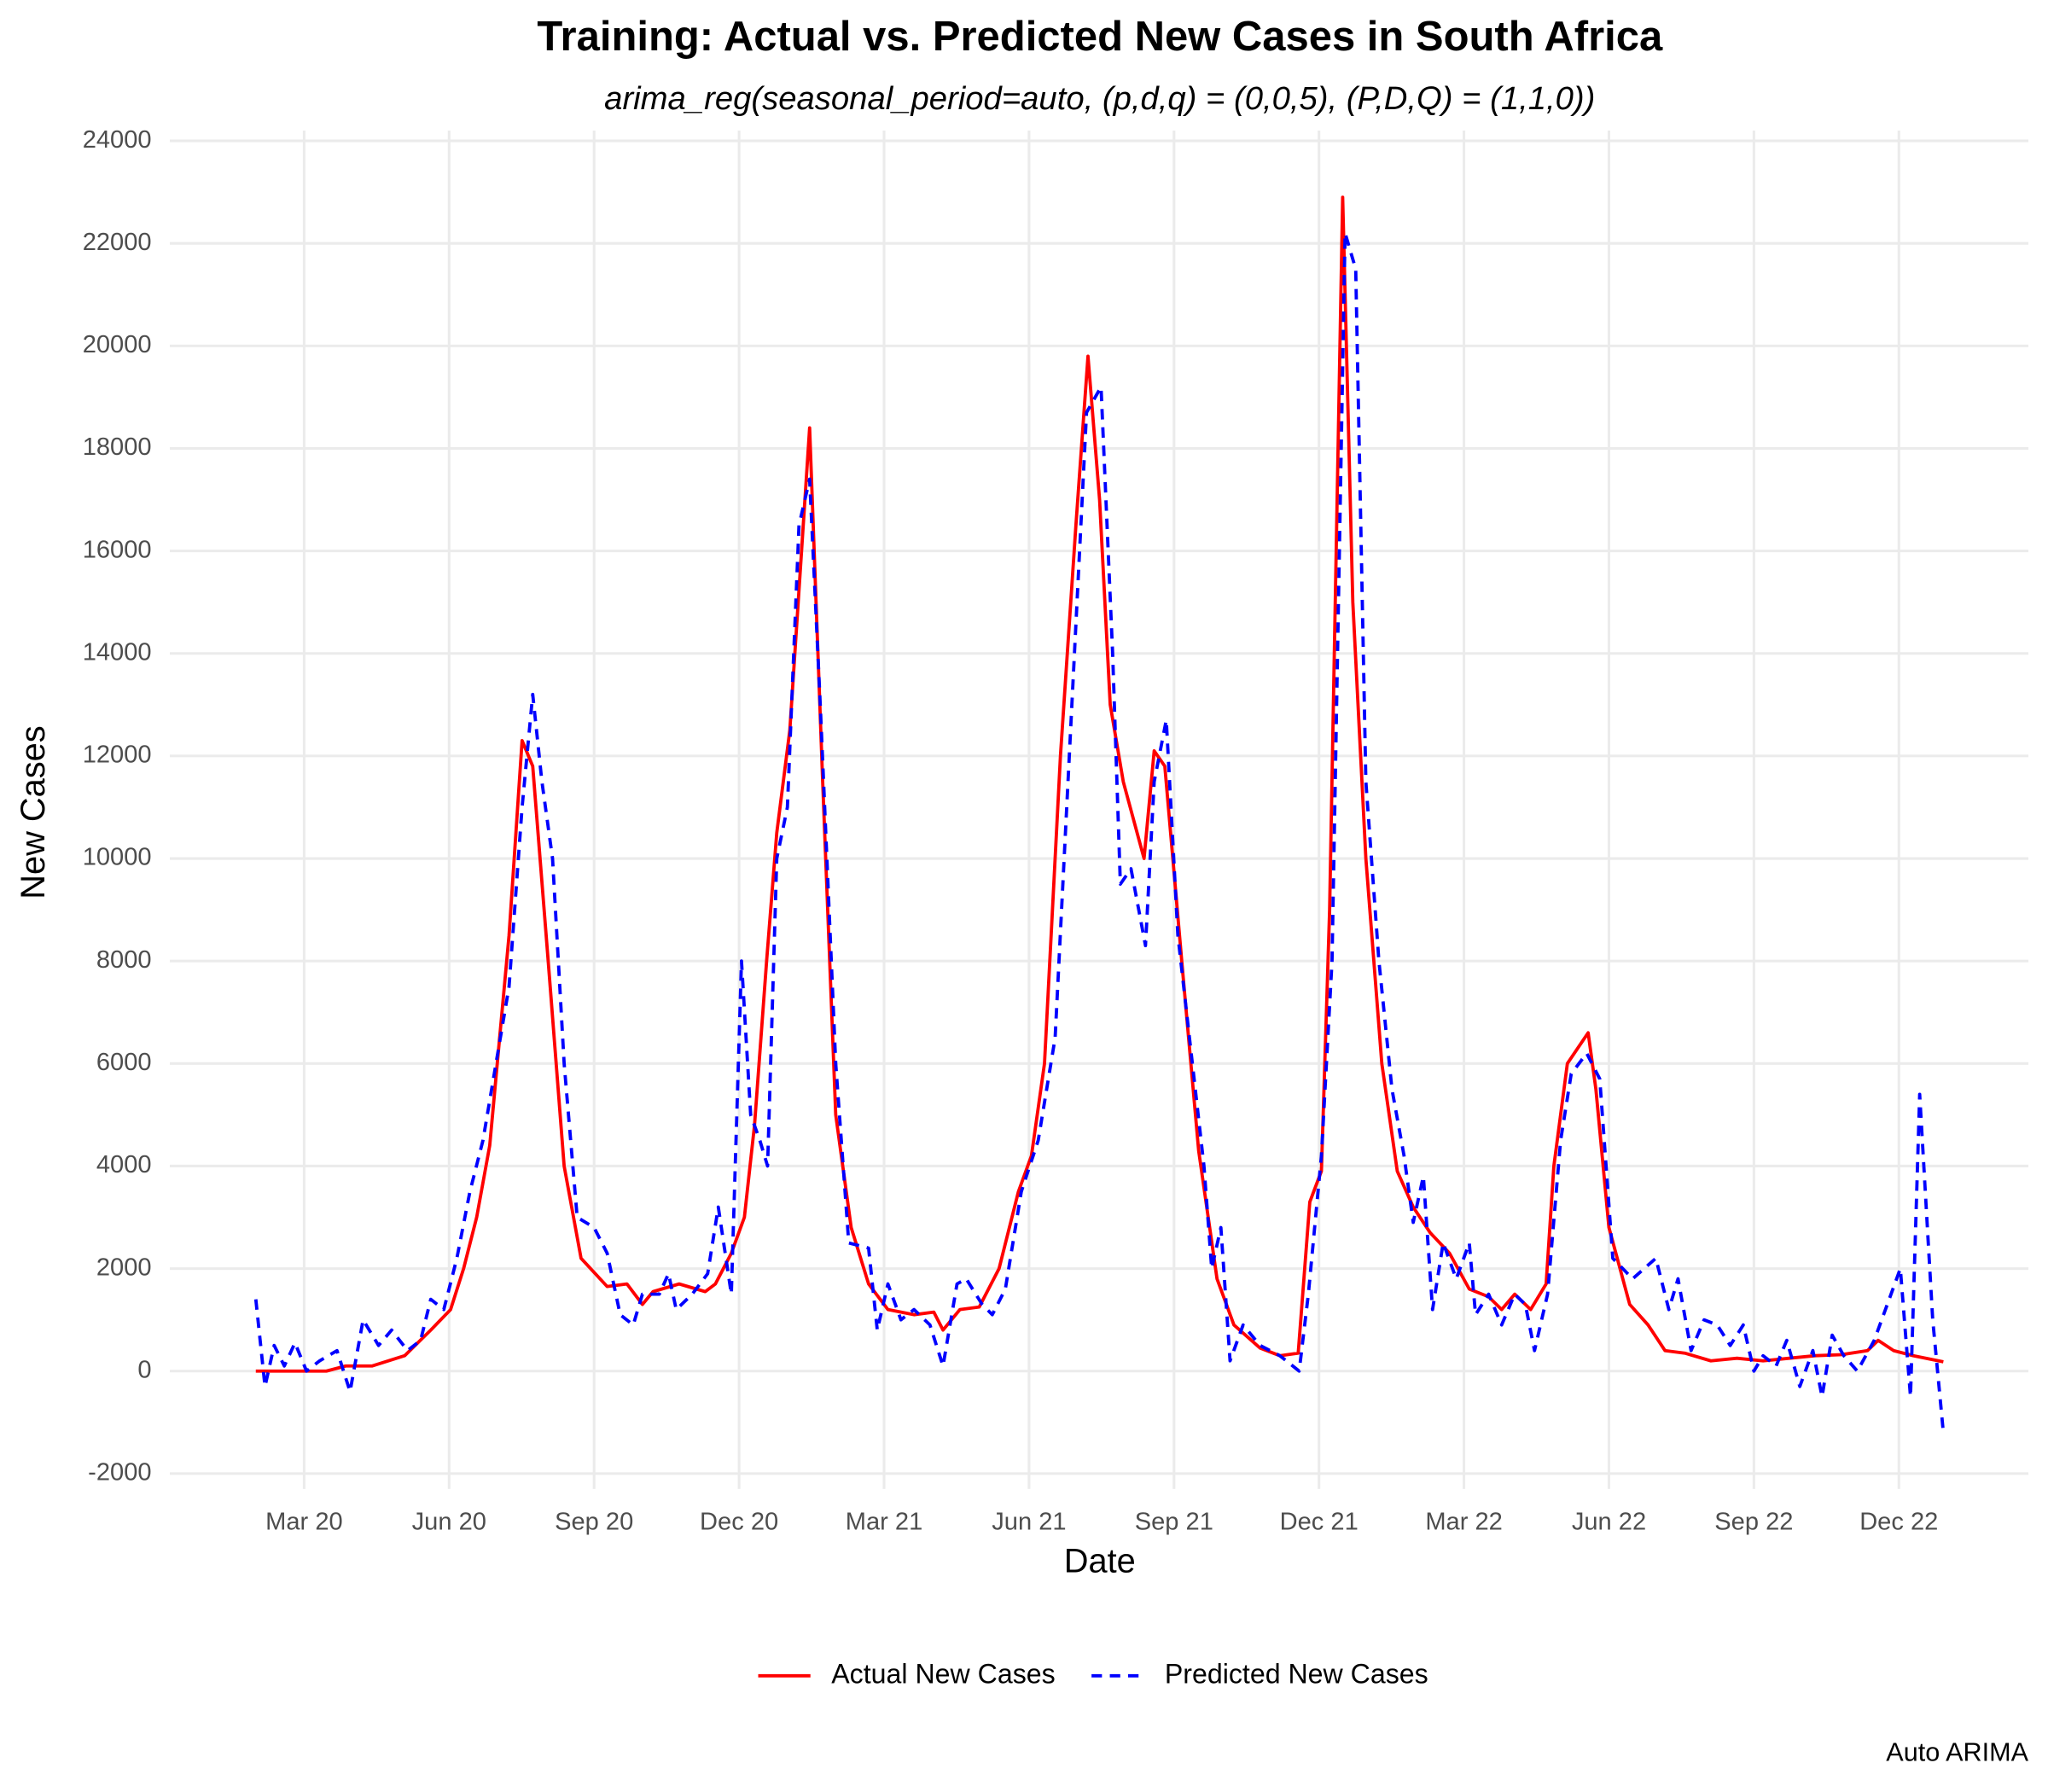  Describe the element at coordinates (739, 1521) in the screenshot. I see `x-tick-label: Dec 20` at that location.